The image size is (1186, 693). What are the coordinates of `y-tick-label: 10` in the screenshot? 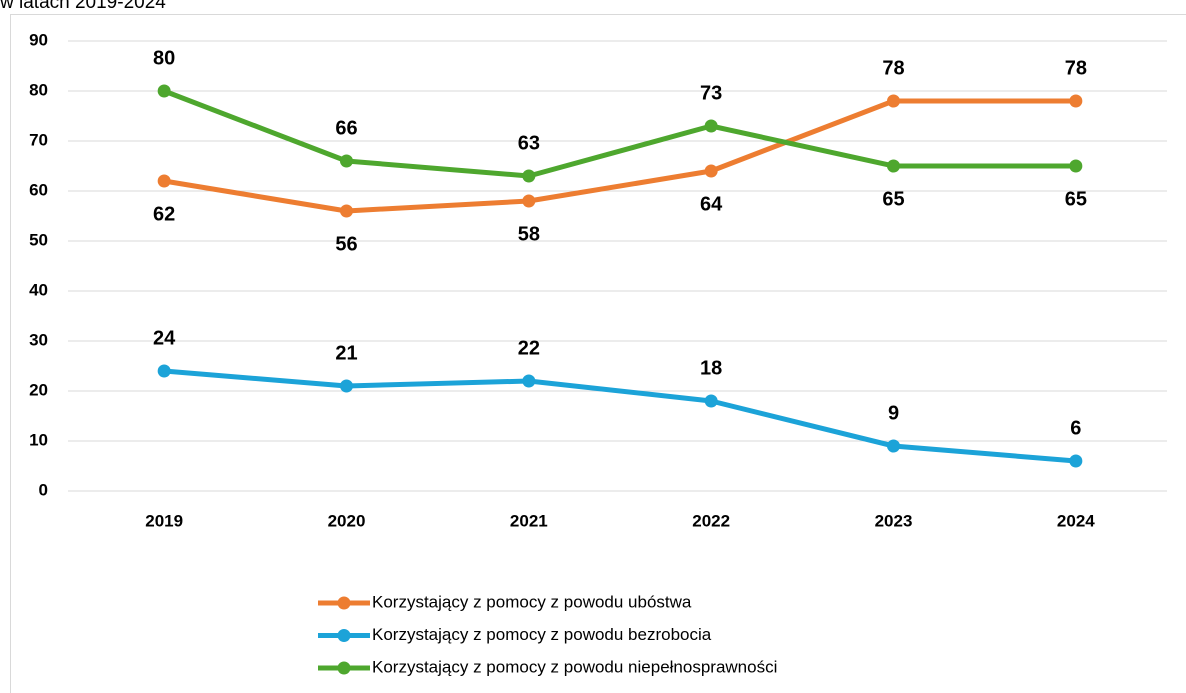 It's located at (38, 439).